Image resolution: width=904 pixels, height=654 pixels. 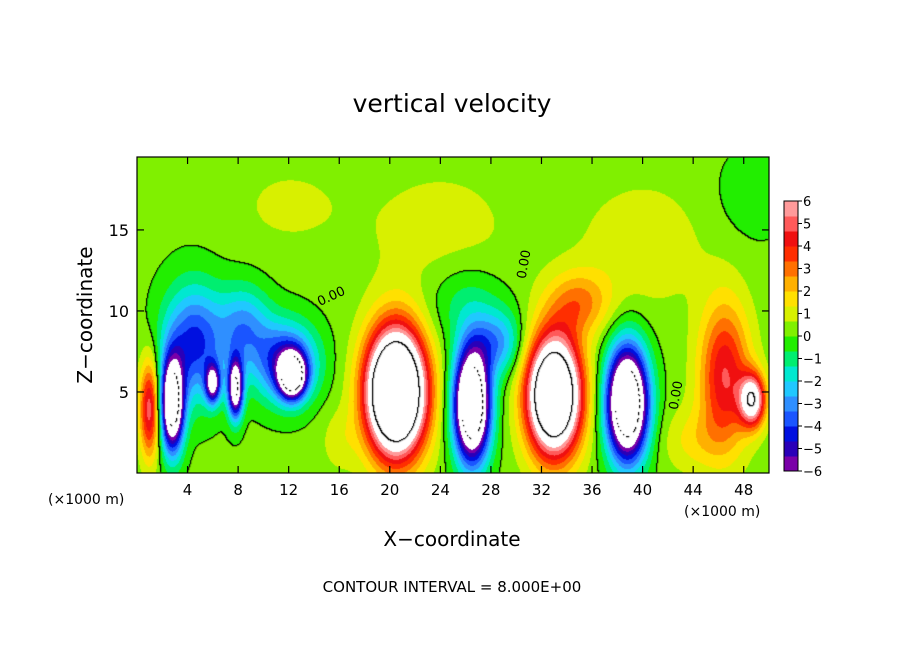 I want to click on colorbar-label: −6, so click(x=812, y=472).